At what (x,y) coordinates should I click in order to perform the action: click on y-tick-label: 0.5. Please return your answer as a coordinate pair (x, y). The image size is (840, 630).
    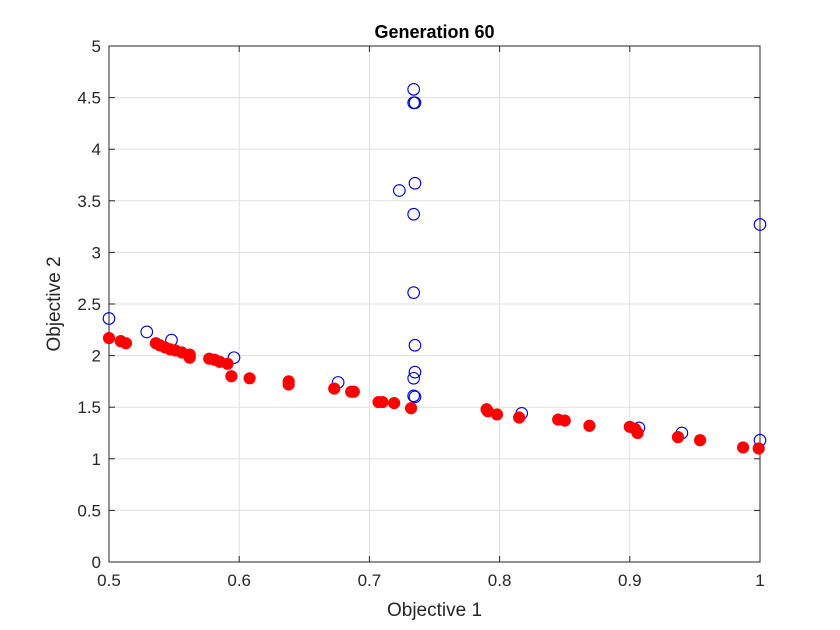
    Looking at the image, I should click on (89, 510).